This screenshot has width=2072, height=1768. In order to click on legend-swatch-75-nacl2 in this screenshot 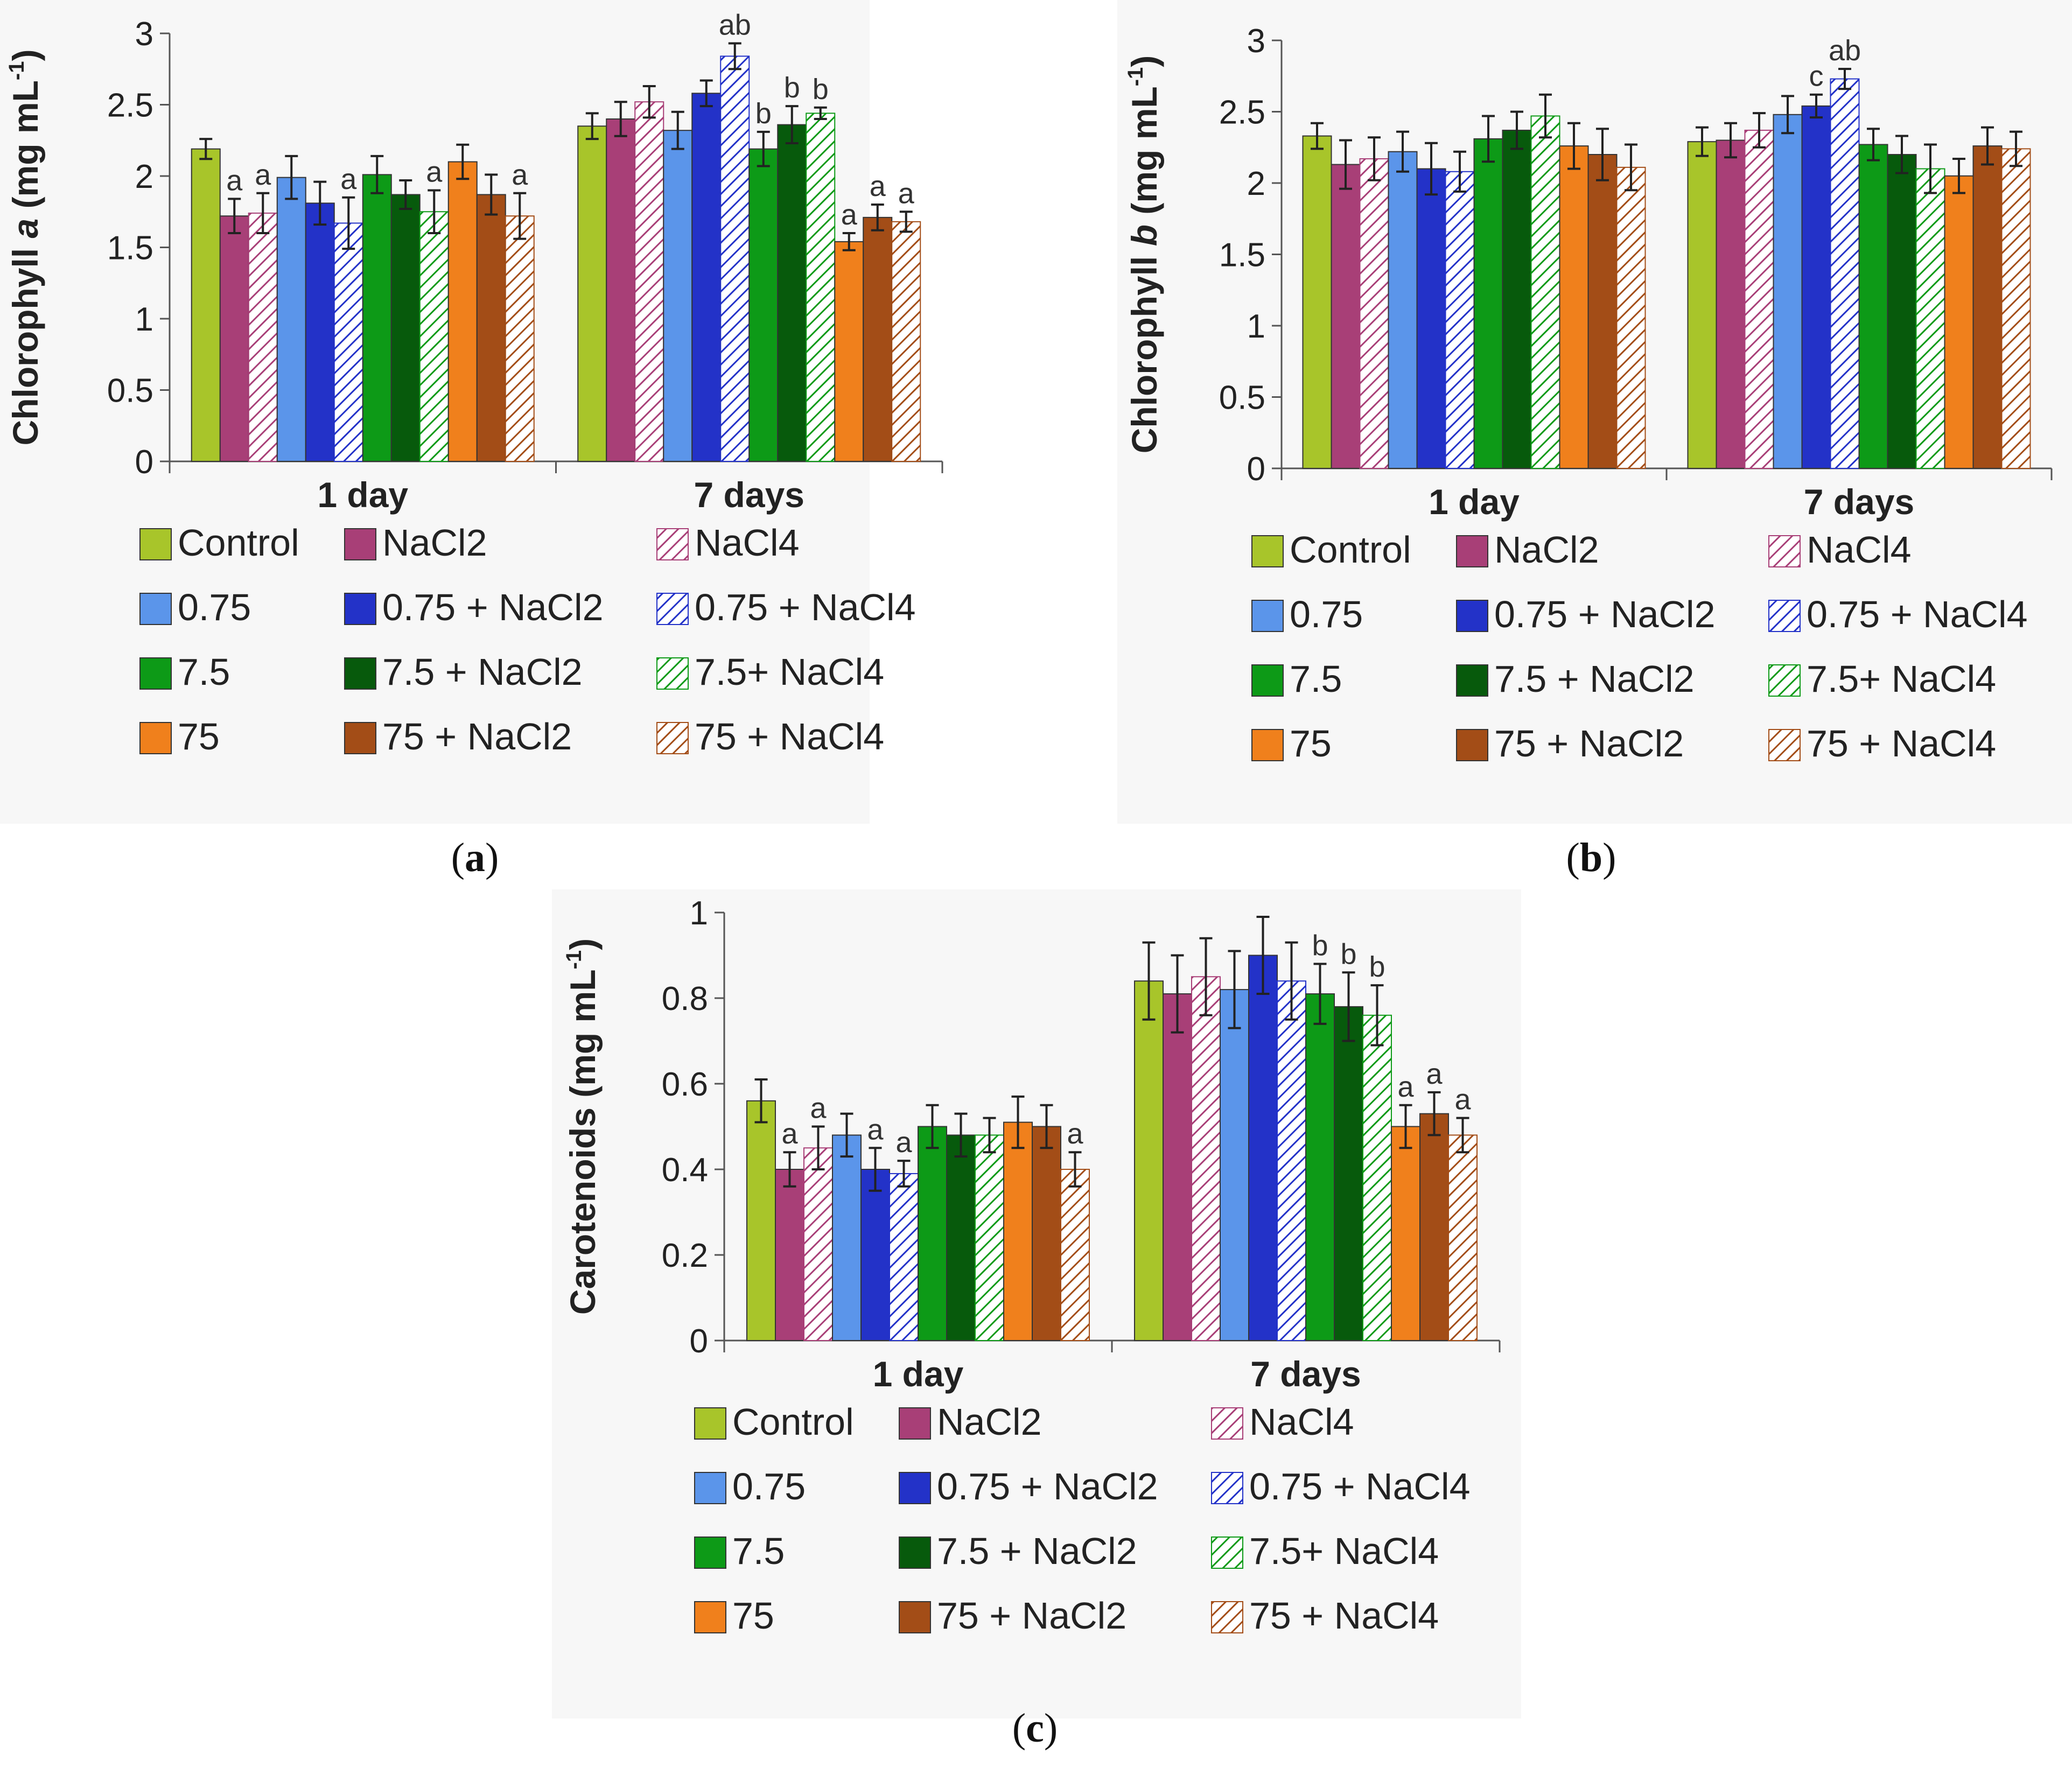, I will do `click(360, 738)`.